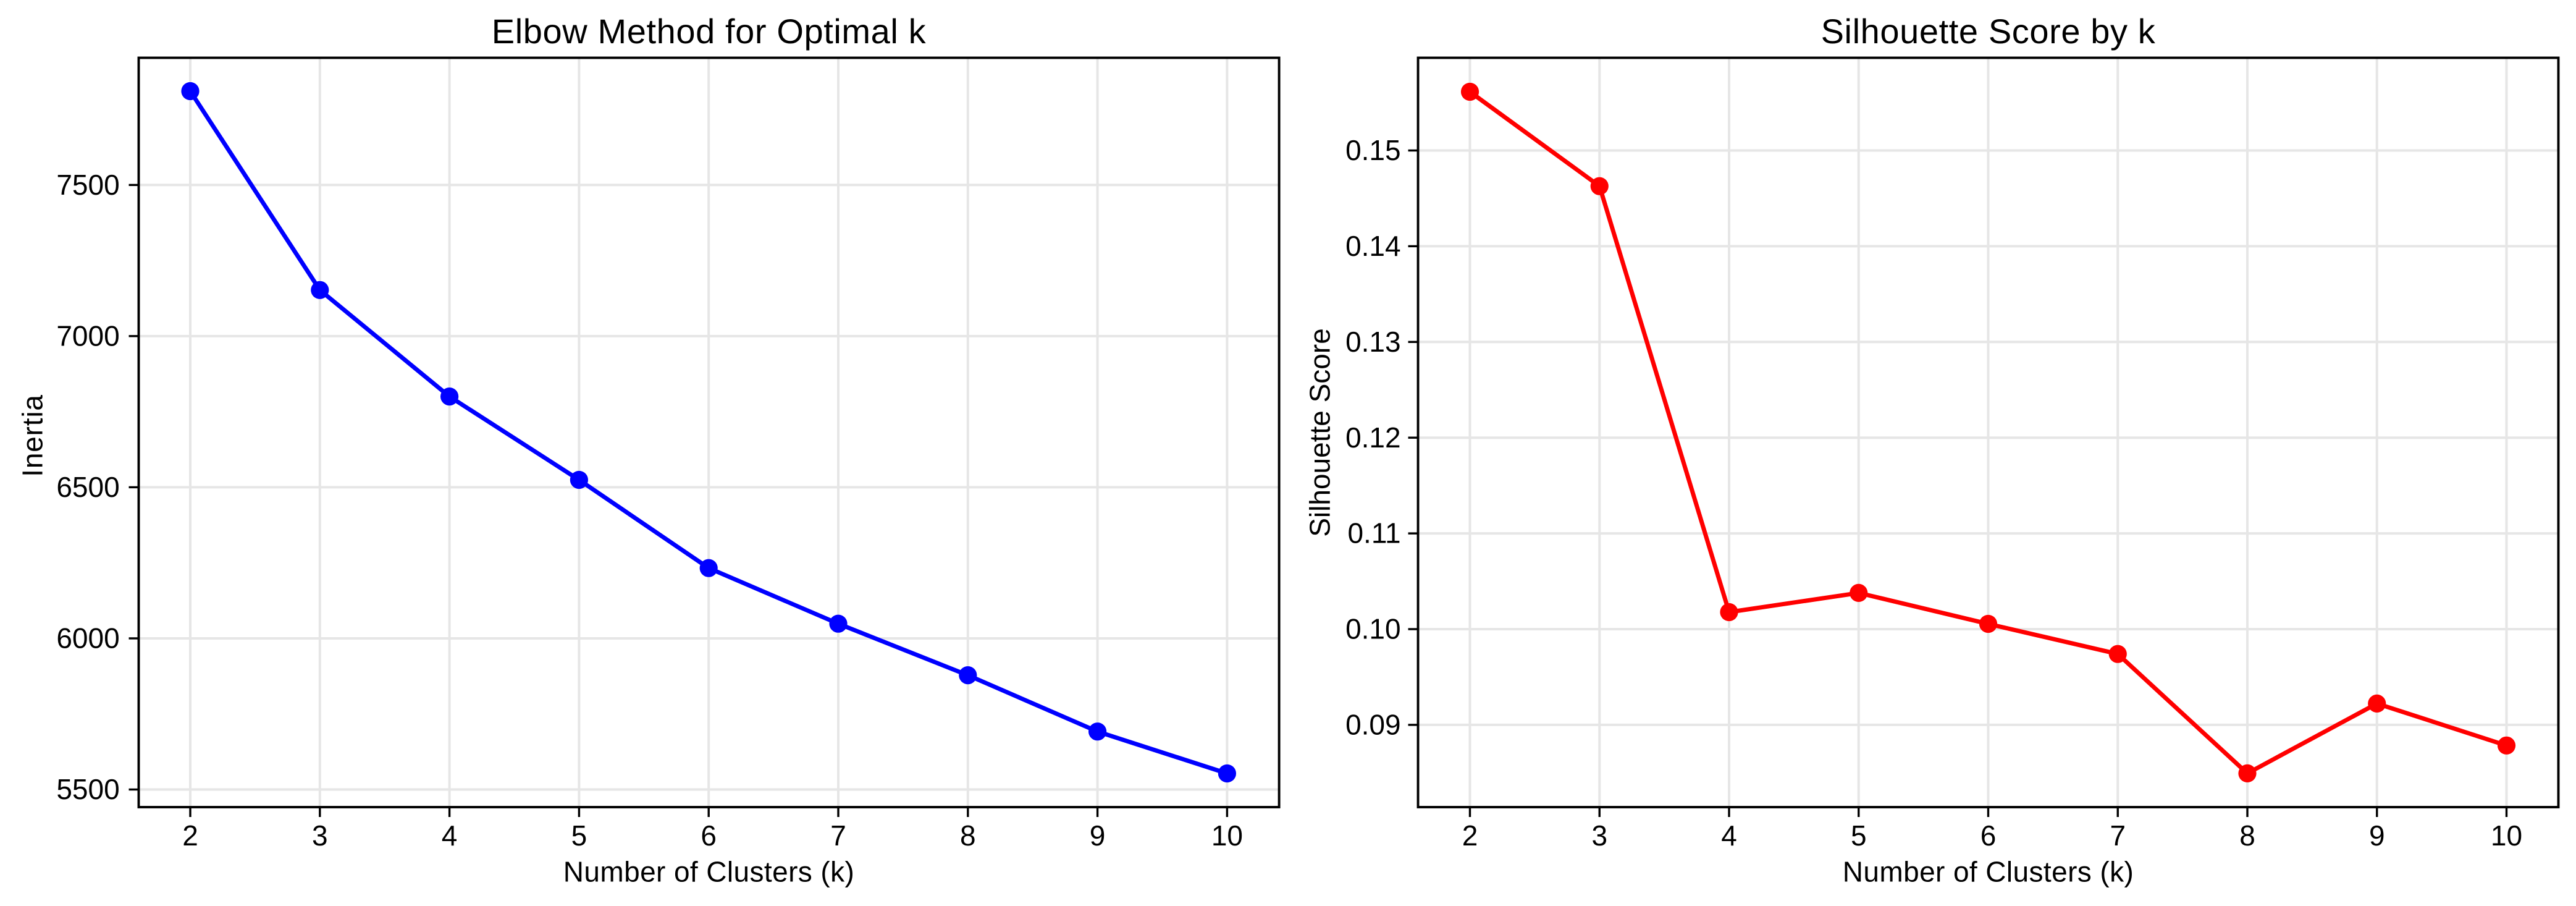 The width and height of the screenshot is (2576, 906). I want to click on svg-text: 0.09, so click(1373, 725).